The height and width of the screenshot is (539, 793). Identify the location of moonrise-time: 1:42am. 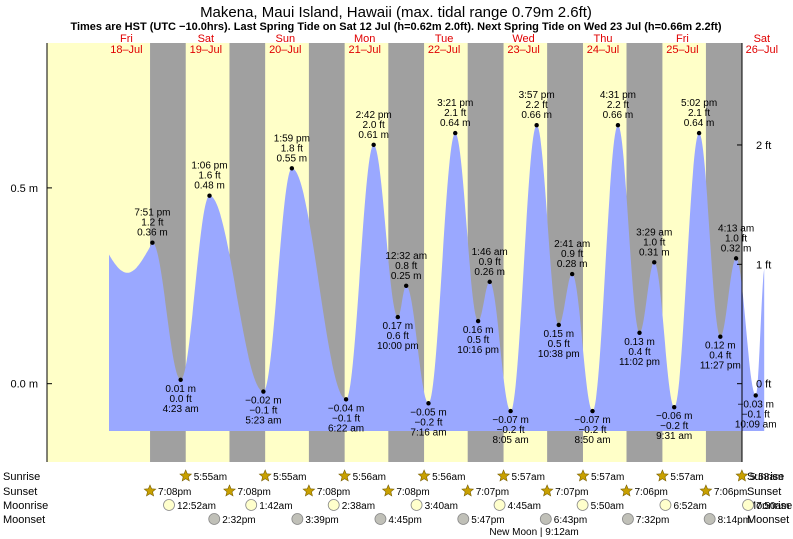
(275, 506).